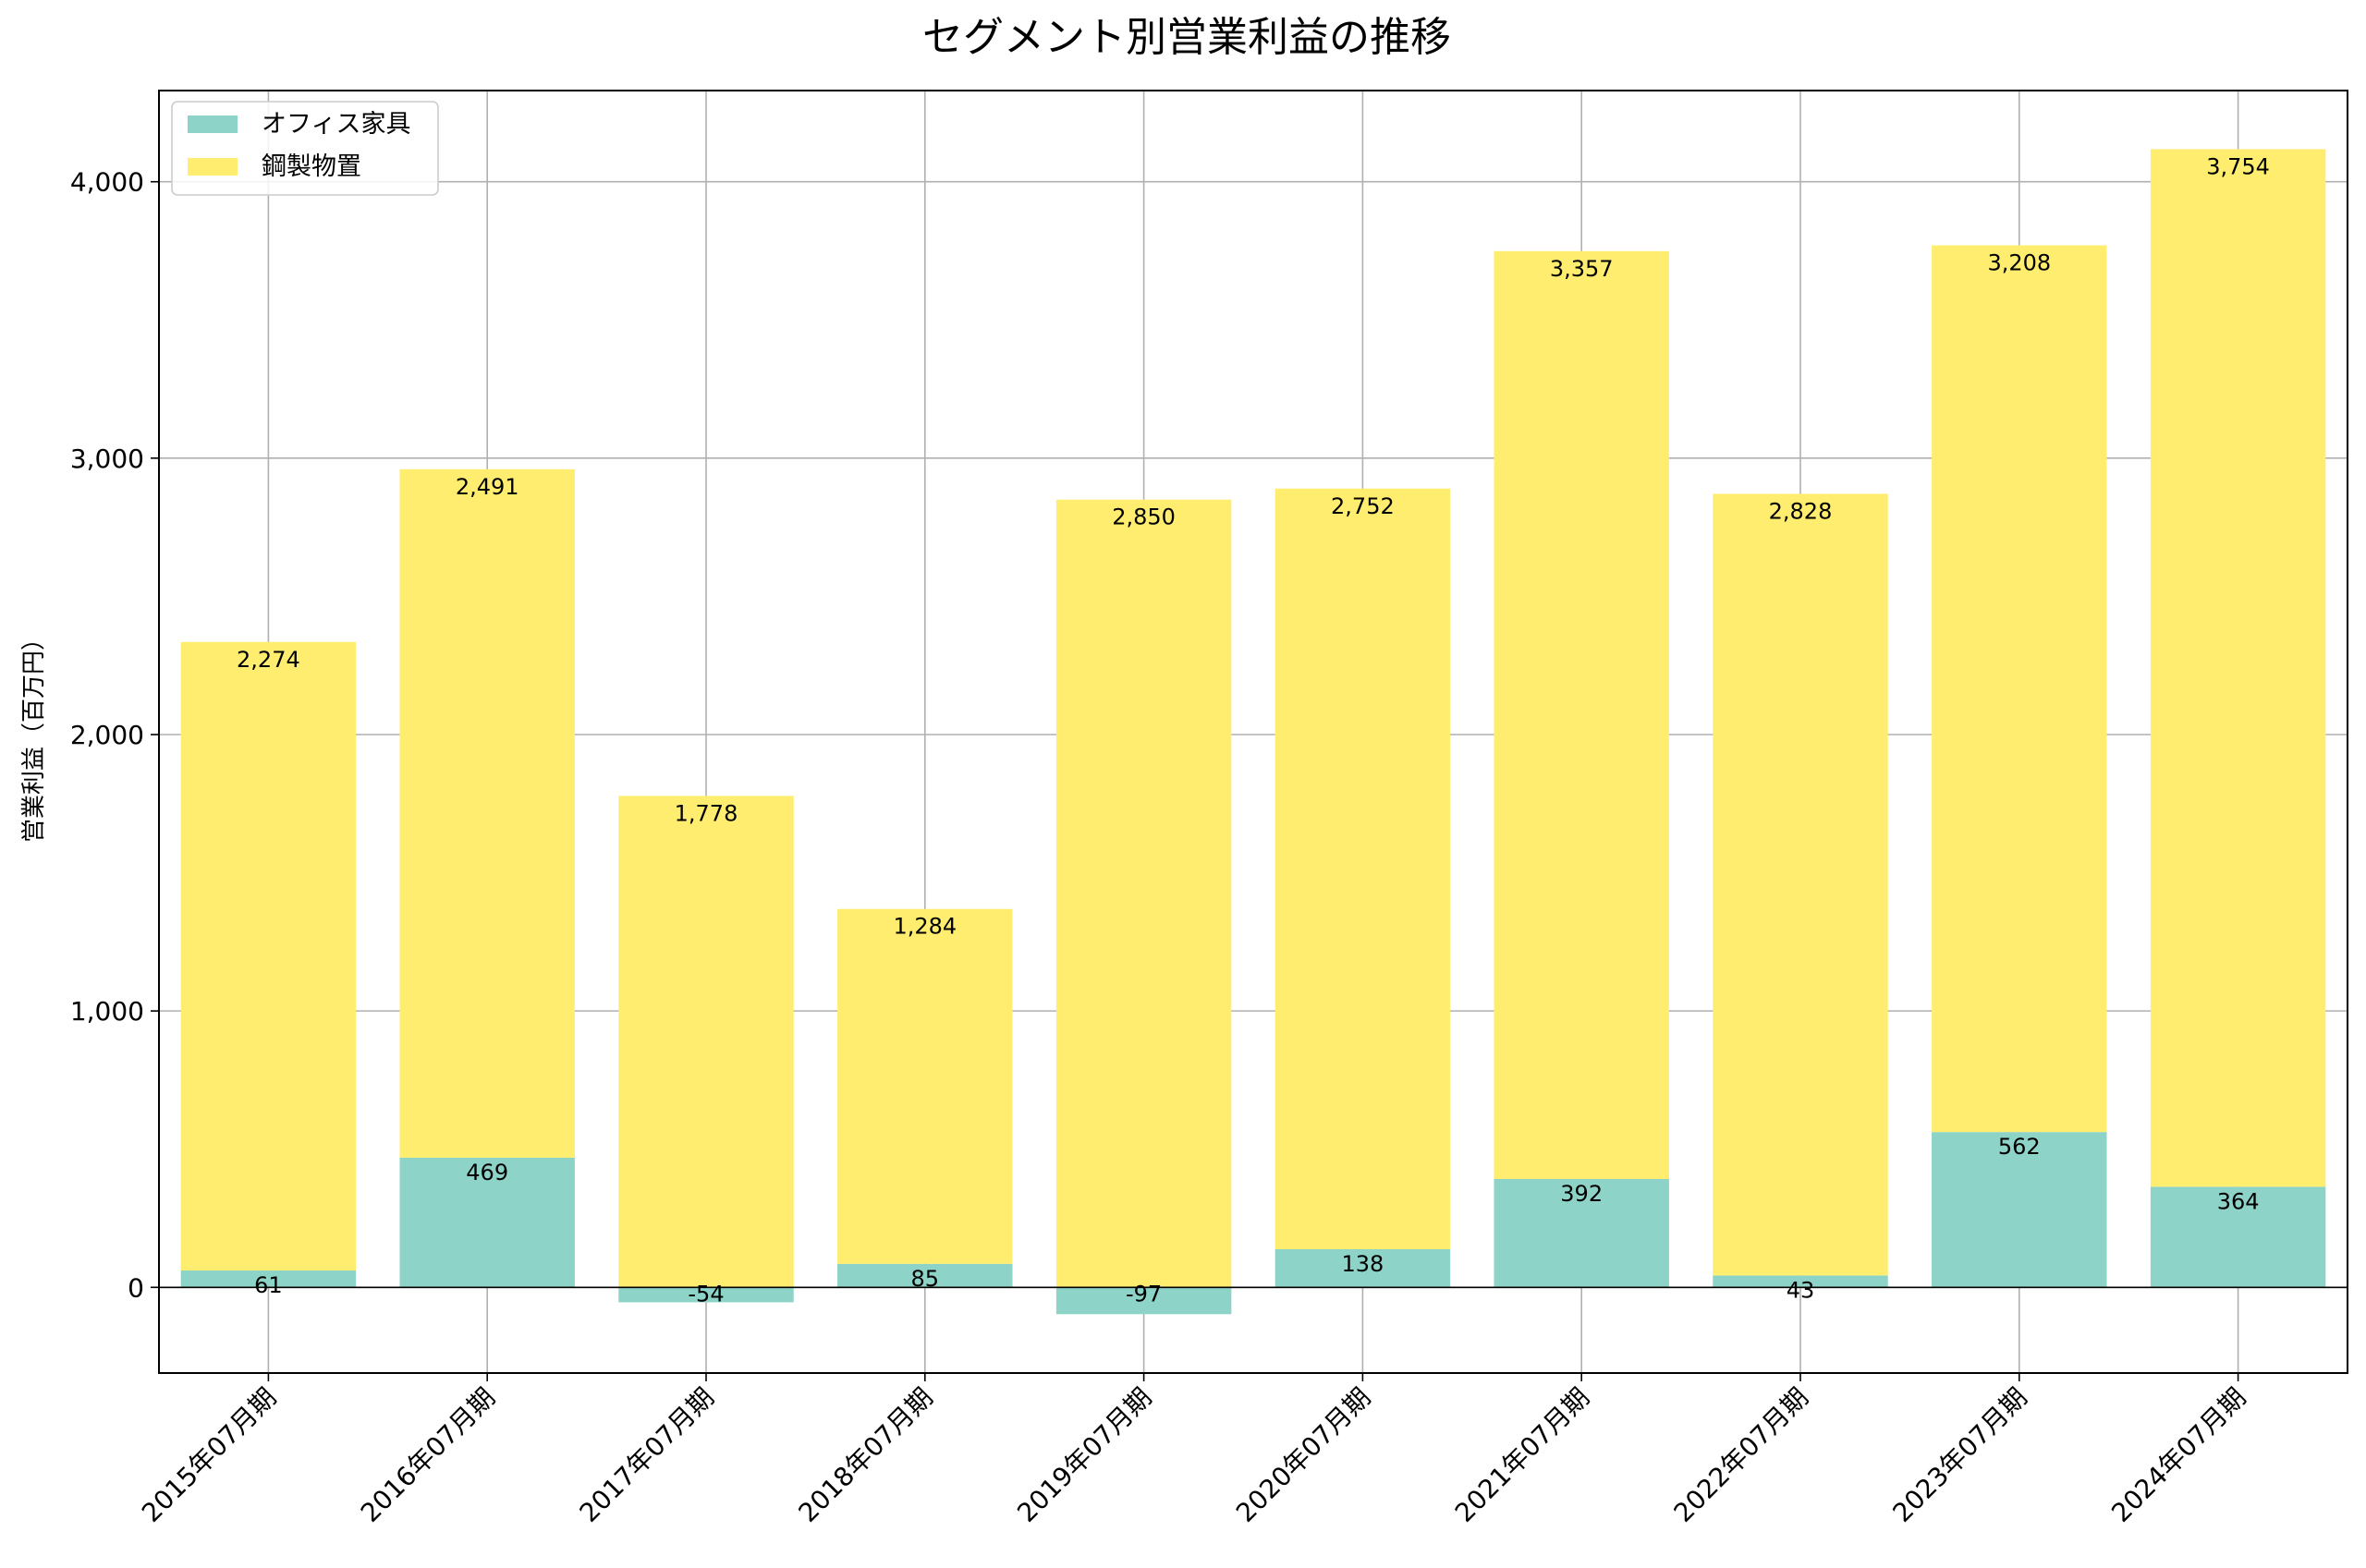 The height and width of the screenshot is (1568, 2366). I want to click on x-tick-label: 2018年07月期, so click(865, 1455).